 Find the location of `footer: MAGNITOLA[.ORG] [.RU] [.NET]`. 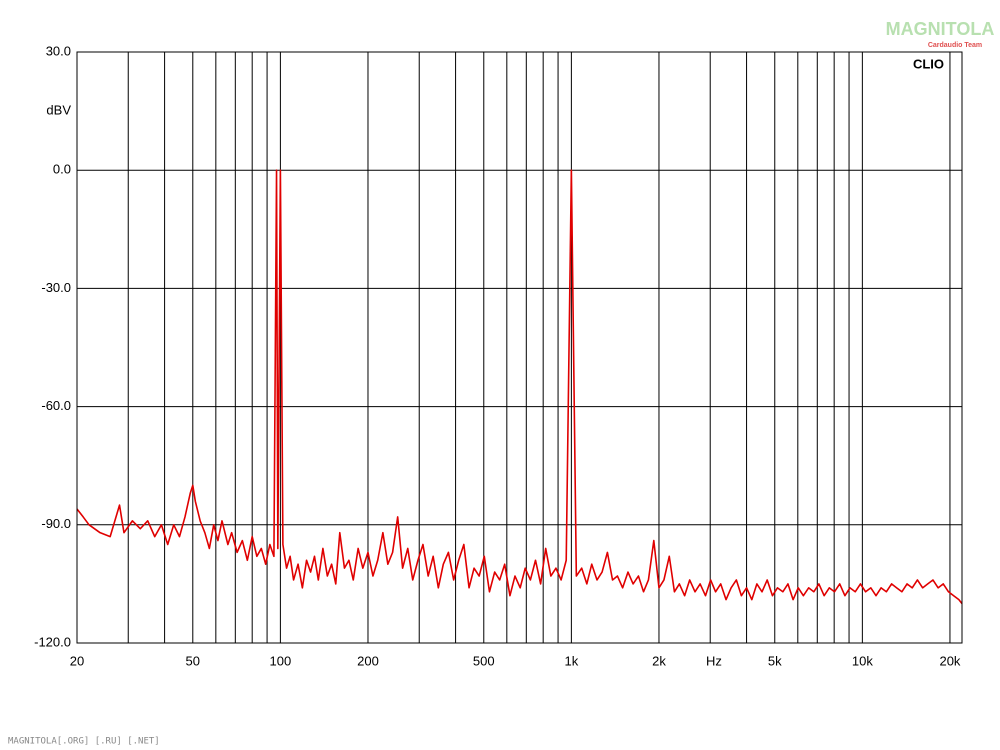

footer: MAGNITOLA[.ORG] [.RU] [.NET] is located at coordinates (84, 742).